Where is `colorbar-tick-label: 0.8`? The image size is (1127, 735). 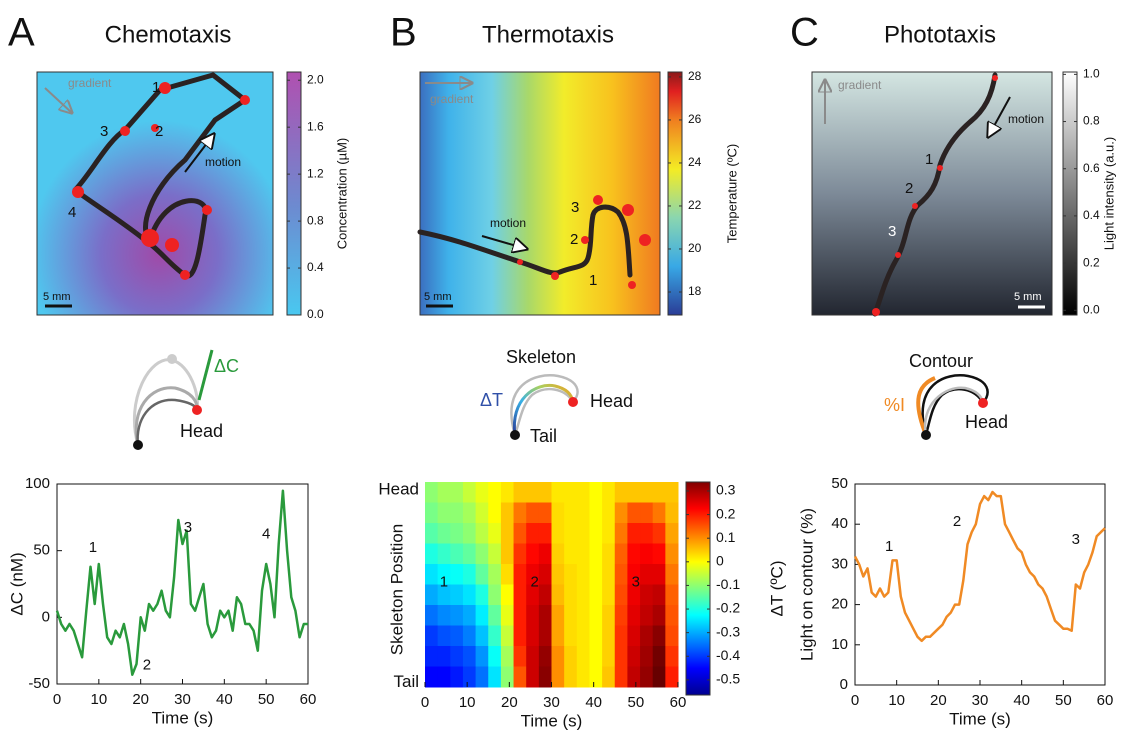 colorbar-tick-label: 0.8 is located at coordinates (315, 220).